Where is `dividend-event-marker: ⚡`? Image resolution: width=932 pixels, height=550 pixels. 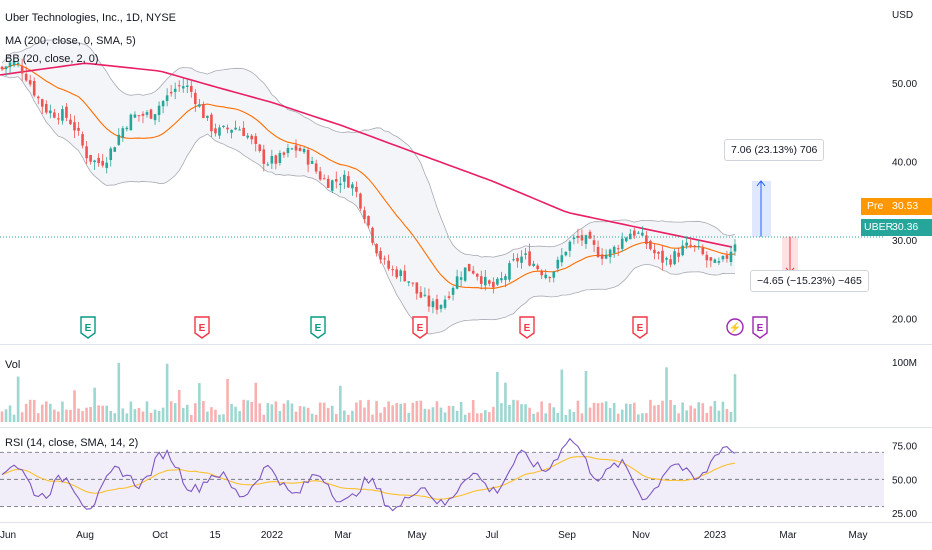 dividend-event-marker: ⚡ is located at coordinates (735, 327).